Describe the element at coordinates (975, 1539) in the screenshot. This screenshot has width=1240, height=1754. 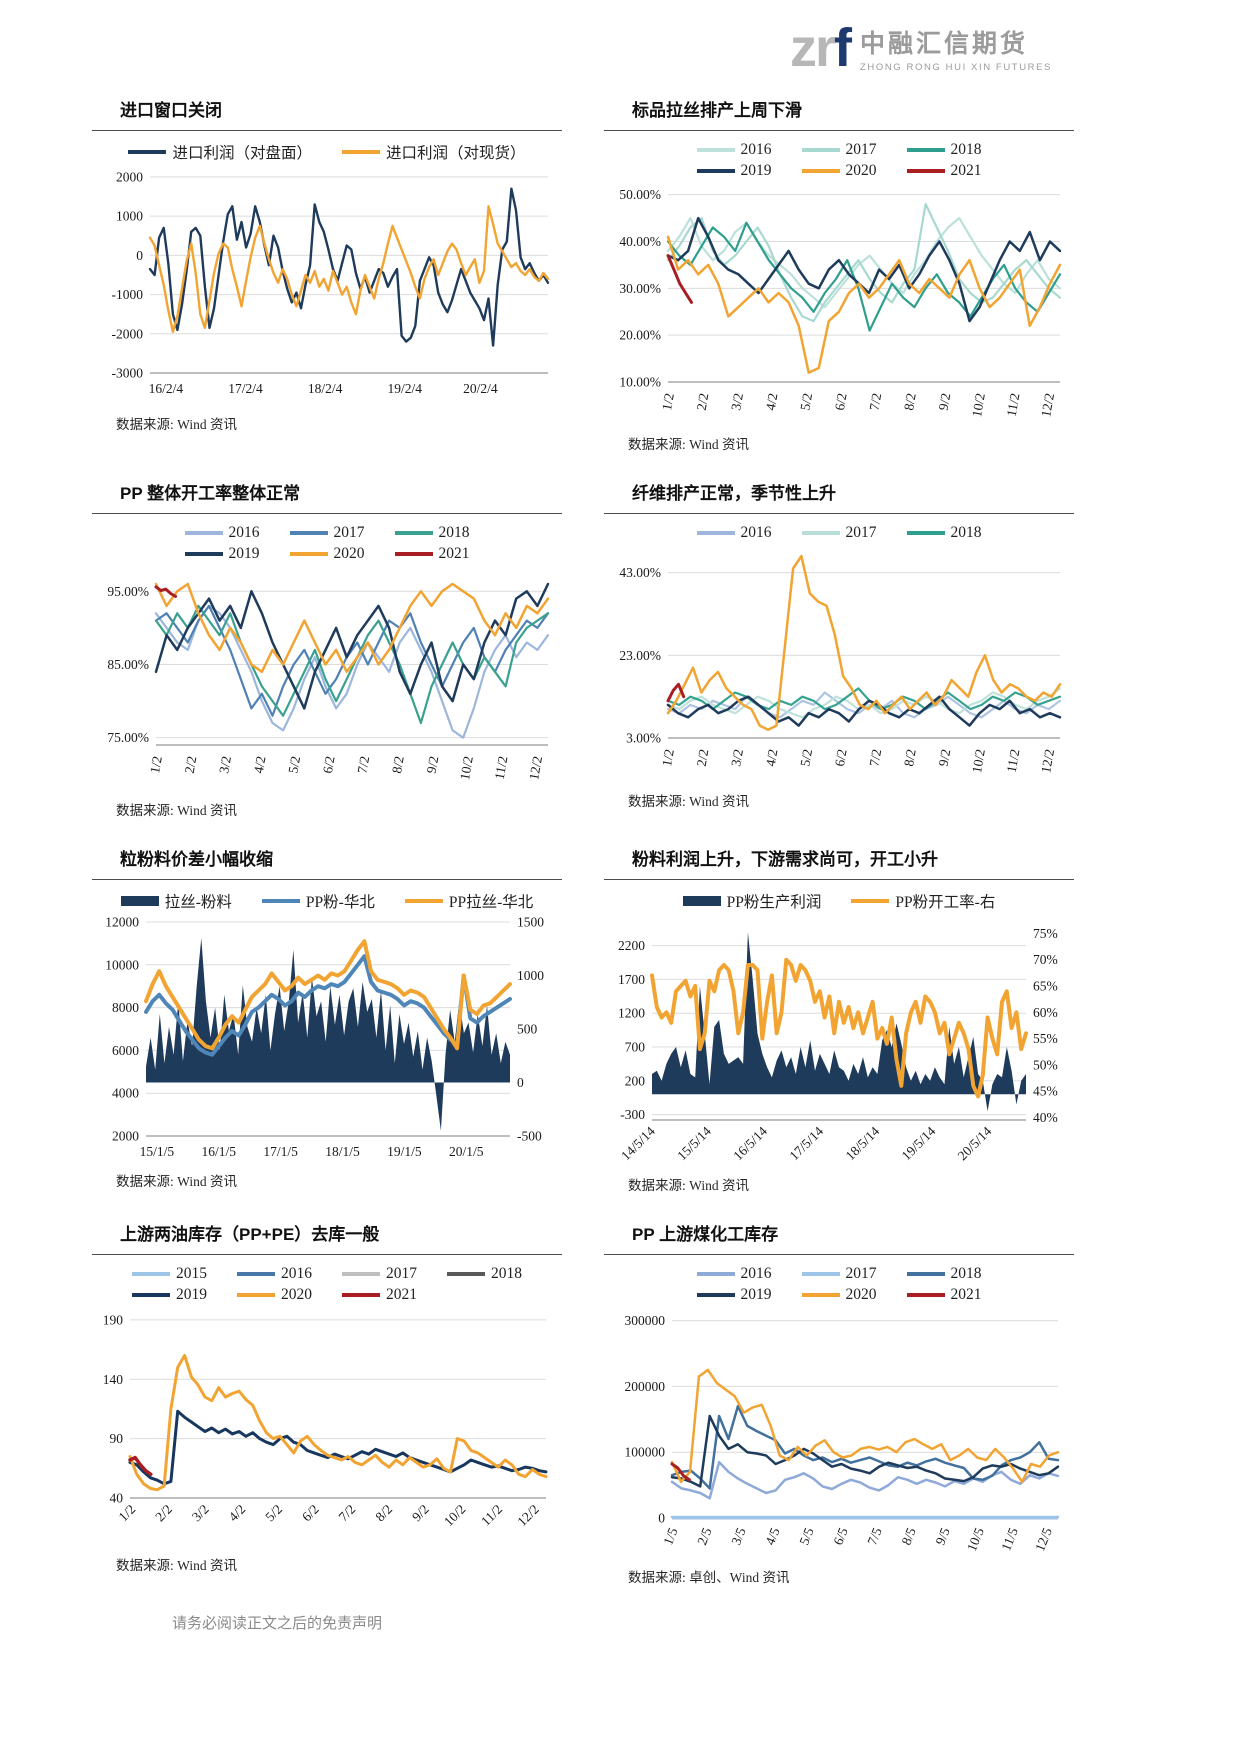
I see `svg-text: 10/5` at that location.